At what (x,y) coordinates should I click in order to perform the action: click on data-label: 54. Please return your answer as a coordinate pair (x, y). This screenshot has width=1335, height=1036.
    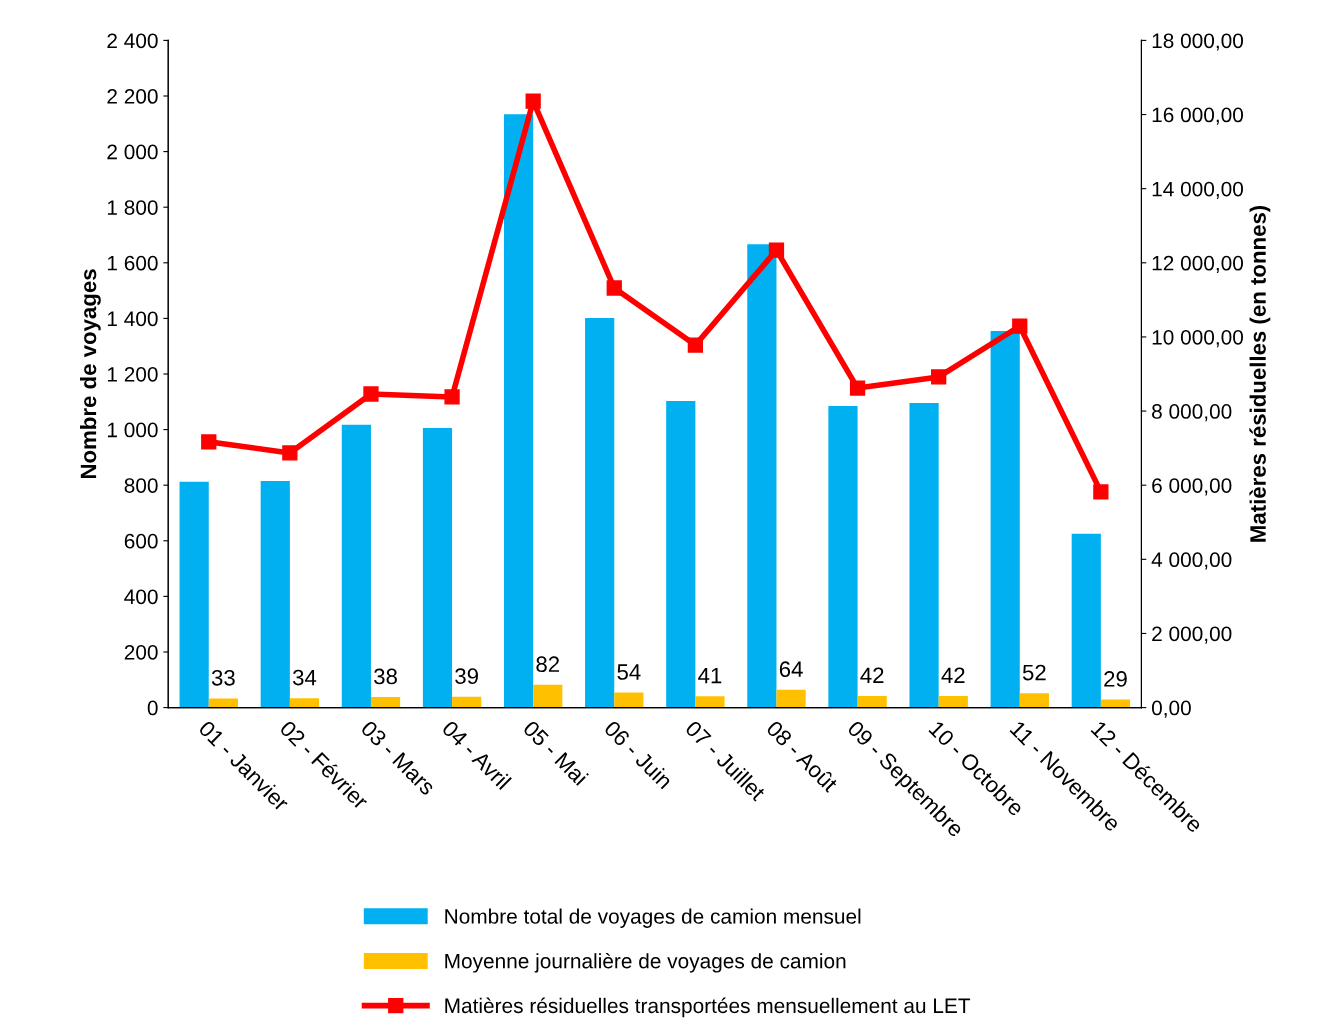
    Looking at the image, I should click on (629, 672).